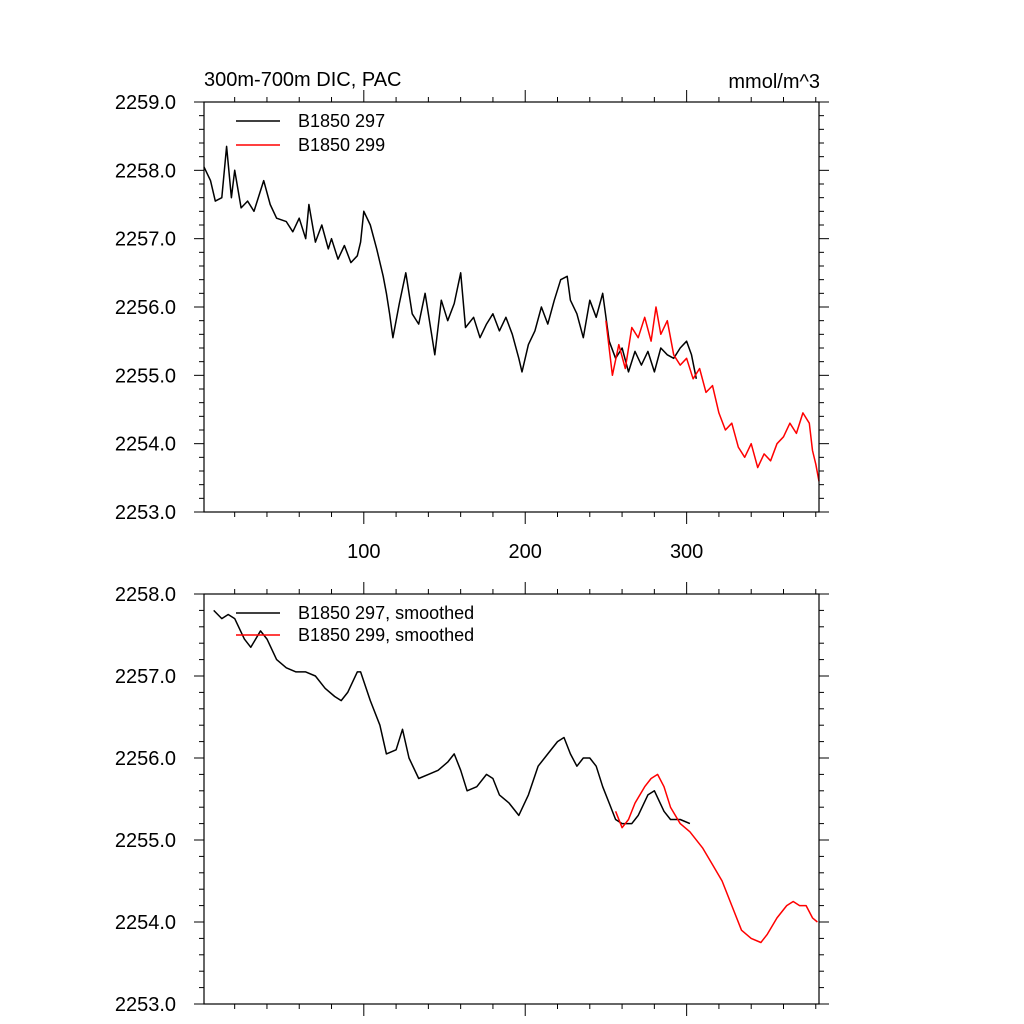 Image resolution: width=1024 pixels, height=1024 pixels. I want to click on x-tick-label: 300, so click(686, 552).